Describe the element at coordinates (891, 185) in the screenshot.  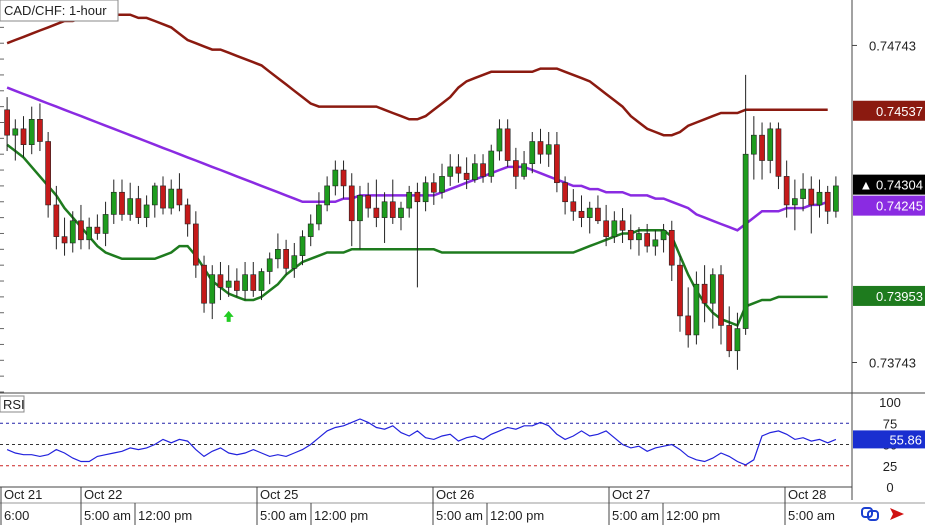
I see `price-badge-label: ▲ 0.74304` at that location.